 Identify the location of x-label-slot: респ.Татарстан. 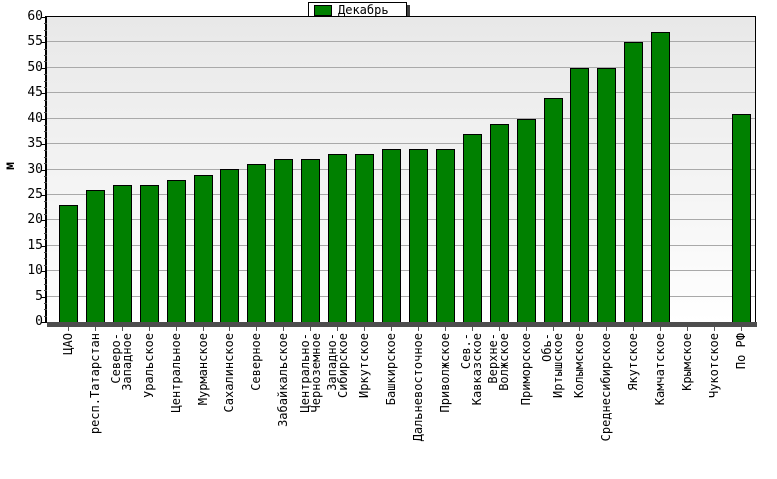
(95, 405).